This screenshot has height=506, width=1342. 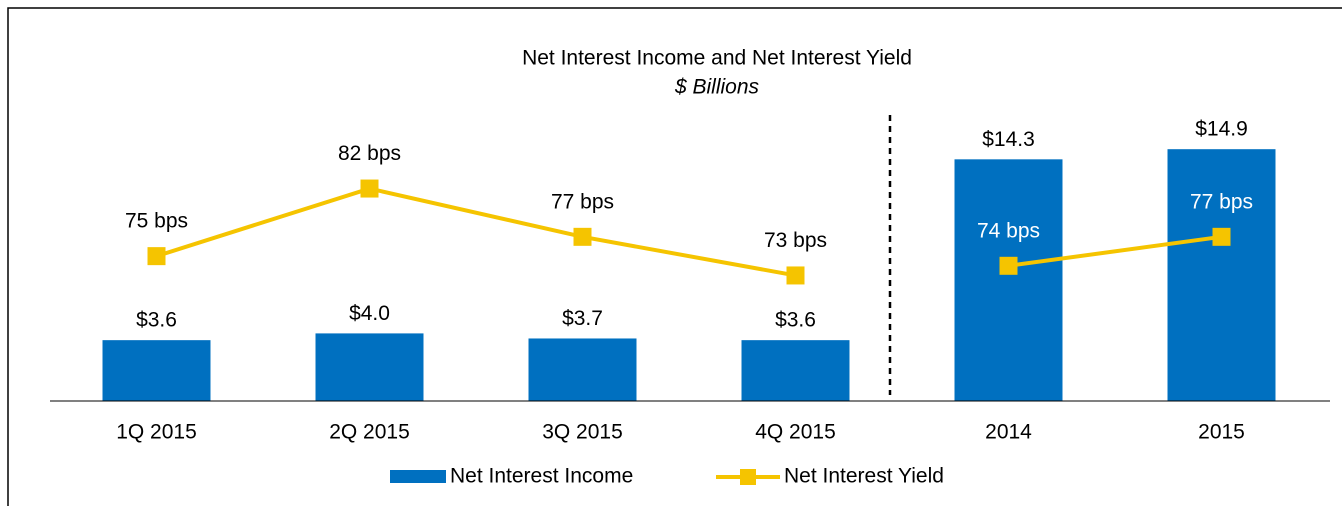 I want to click on legend-label: Net Interest Yield, so click(x=864, y=476).